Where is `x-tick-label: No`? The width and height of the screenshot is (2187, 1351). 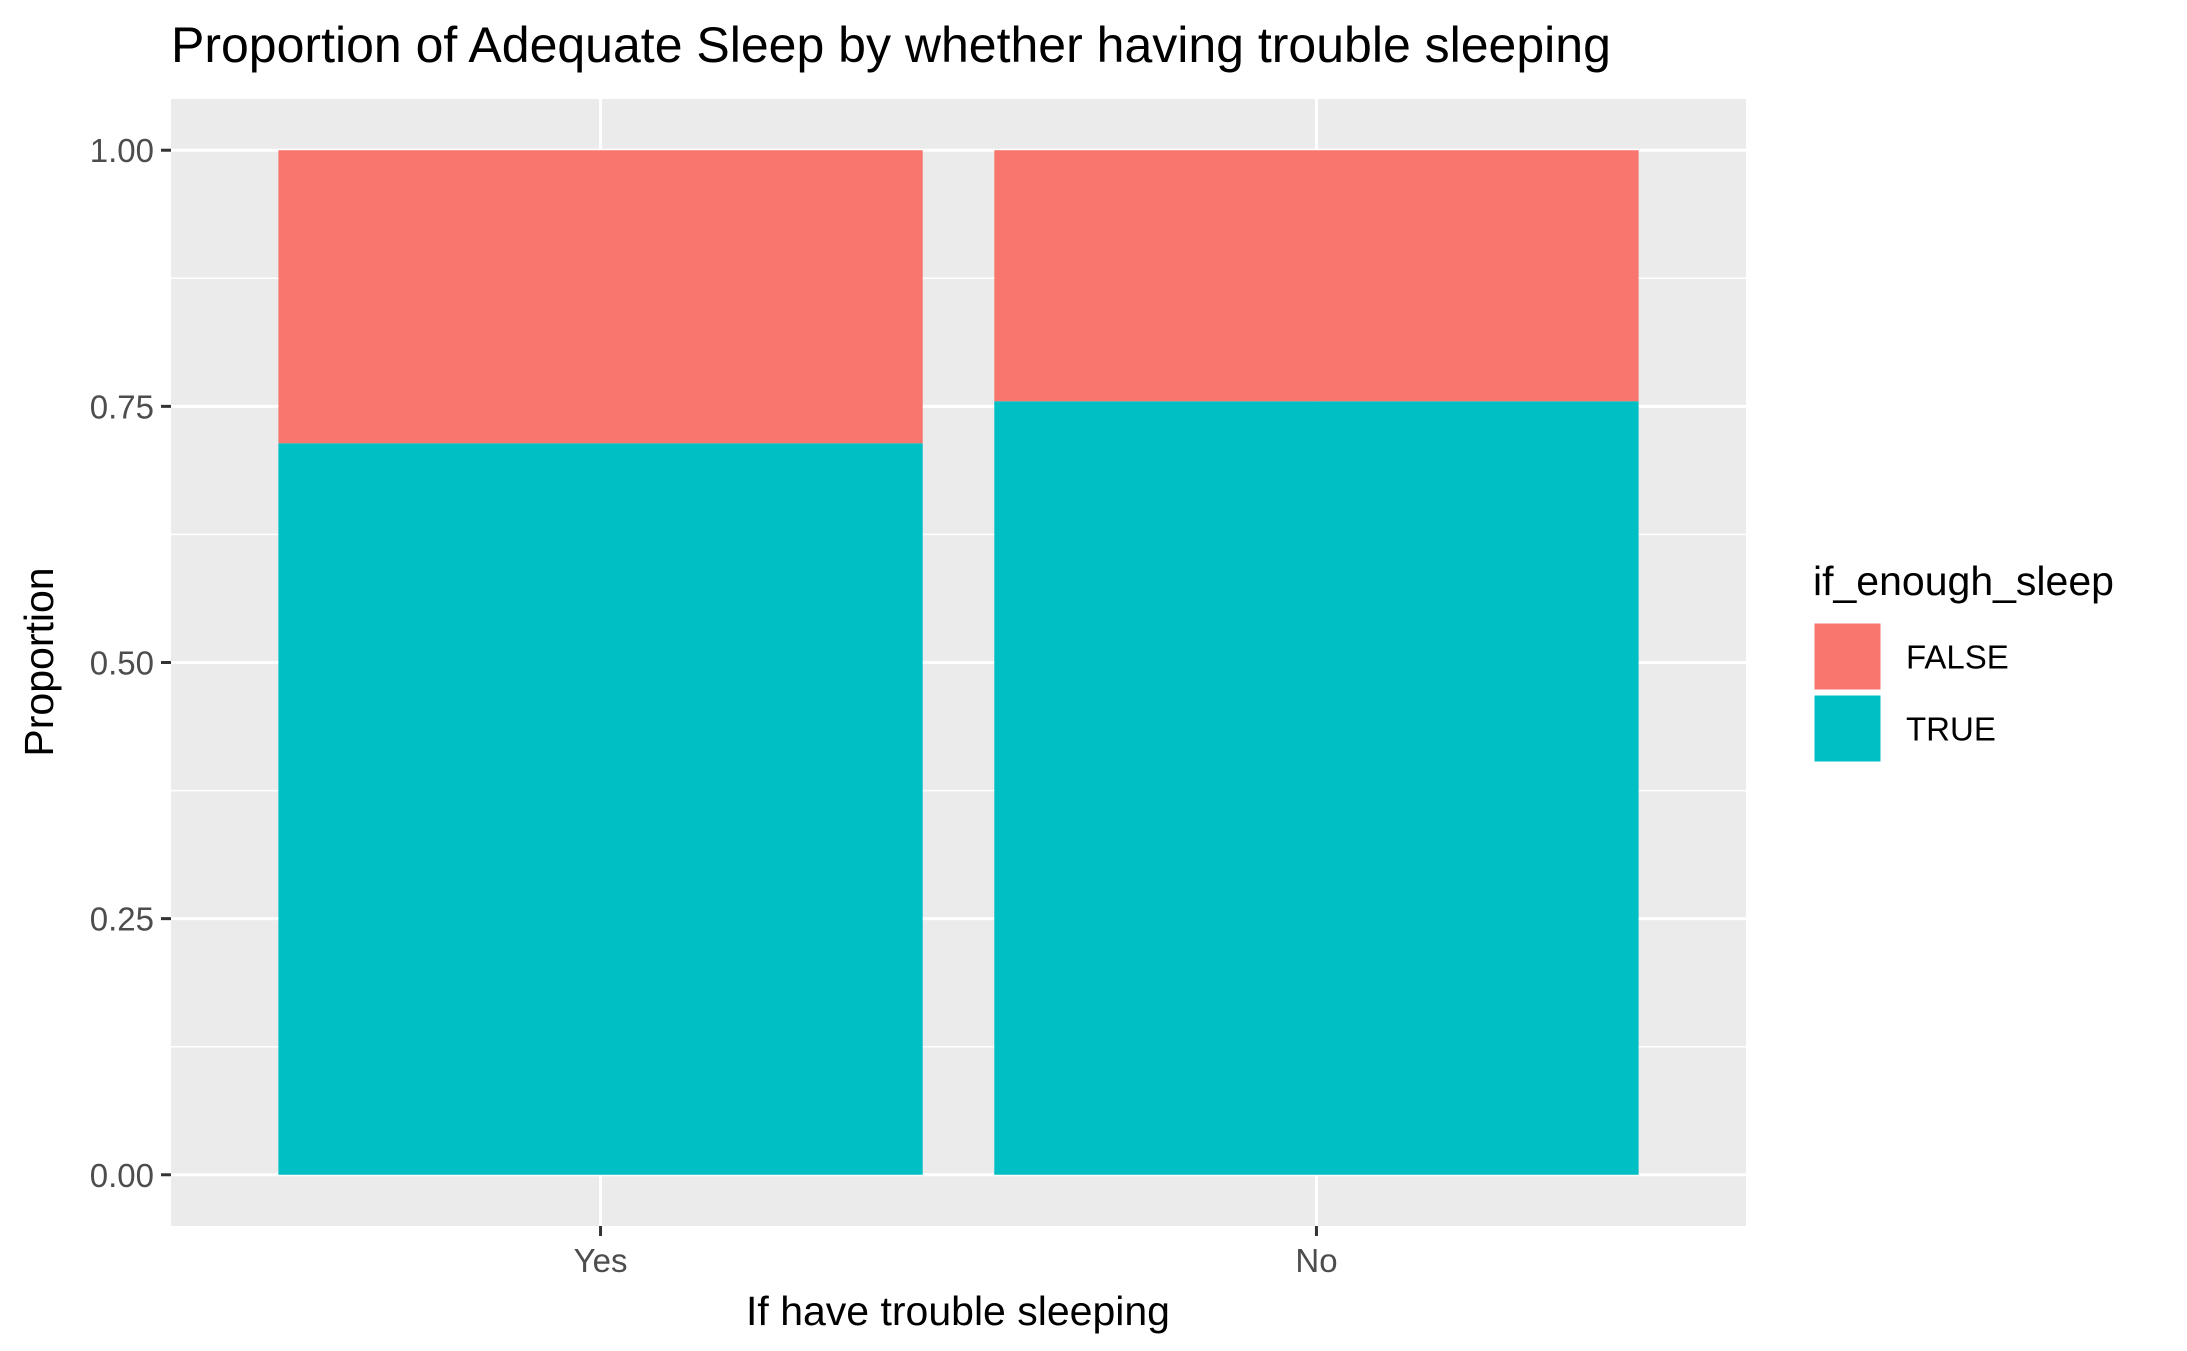 x-tick-label: No is located at coordinates (1316, 1260).